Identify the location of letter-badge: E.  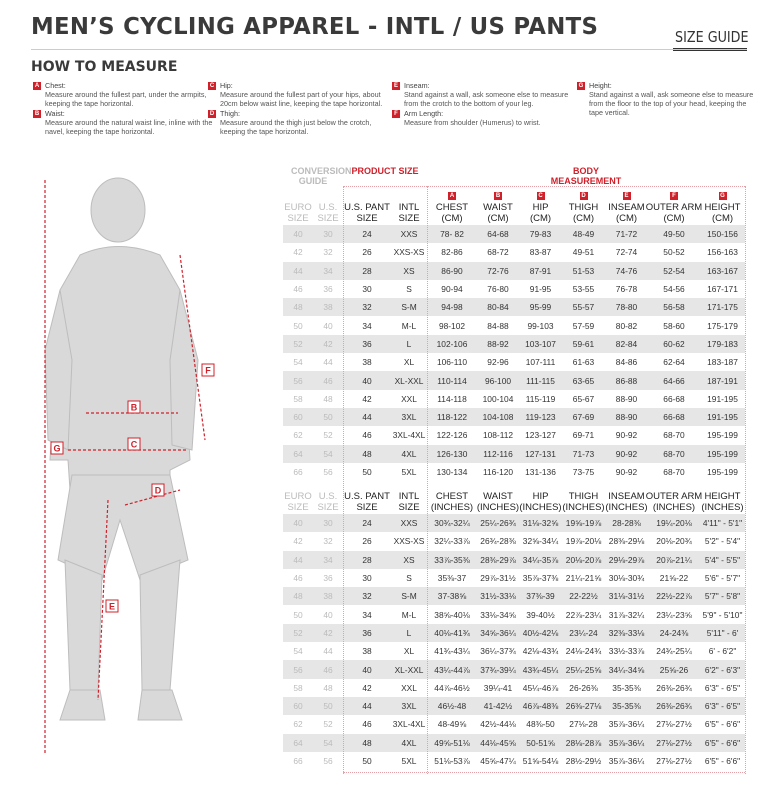
(626, 196).